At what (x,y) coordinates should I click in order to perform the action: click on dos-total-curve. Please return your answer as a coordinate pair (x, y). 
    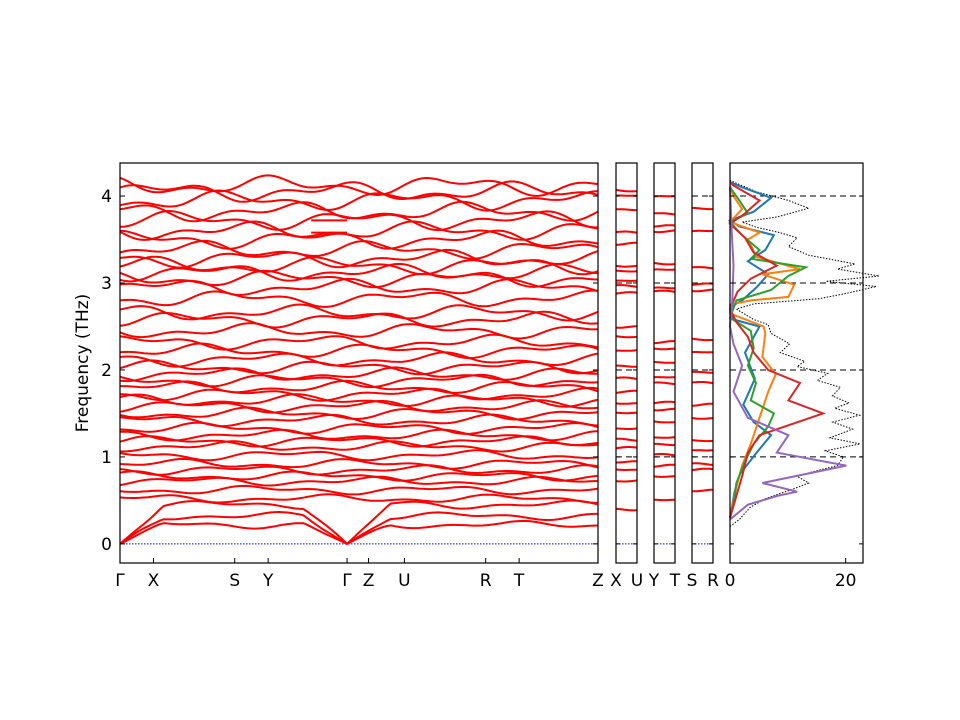
    Looking at the image, I should click on (804, 353).